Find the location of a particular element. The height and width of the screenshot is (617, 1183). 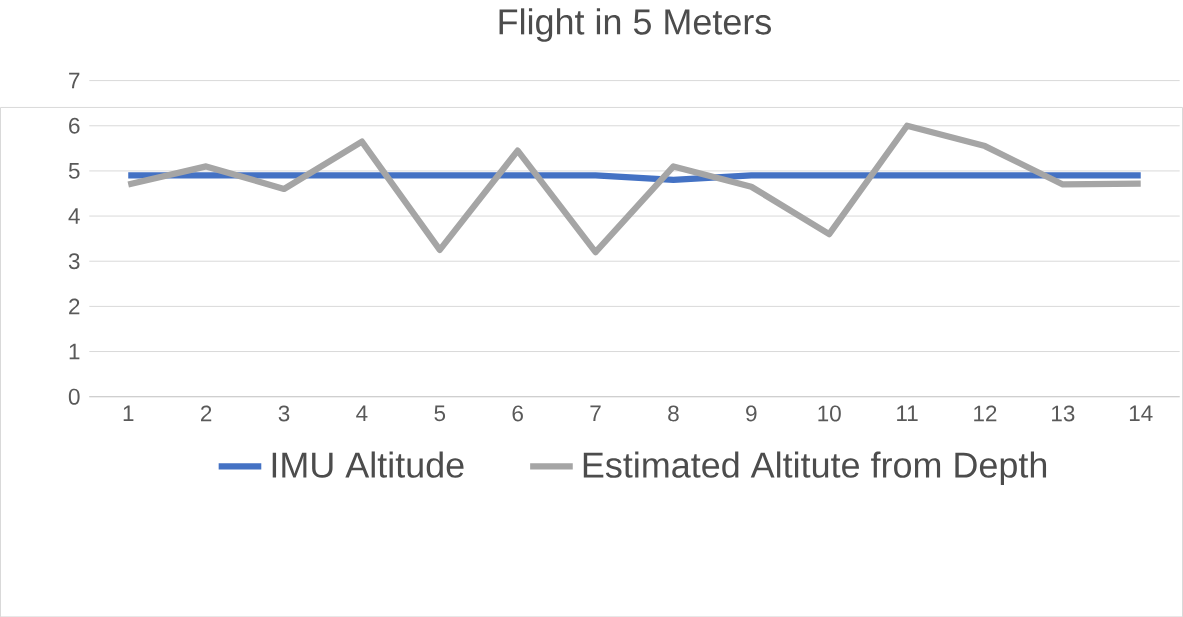

x-tick-label: 7 is located at coordinates (595, 413).